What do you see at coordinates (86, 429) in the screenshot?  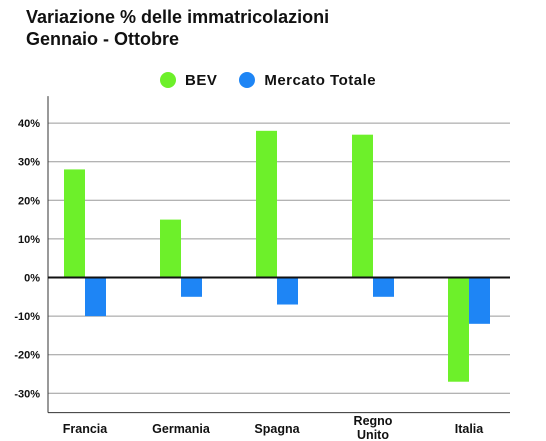 I see `x-category-label: Francia` at bounding box center [86, 429].